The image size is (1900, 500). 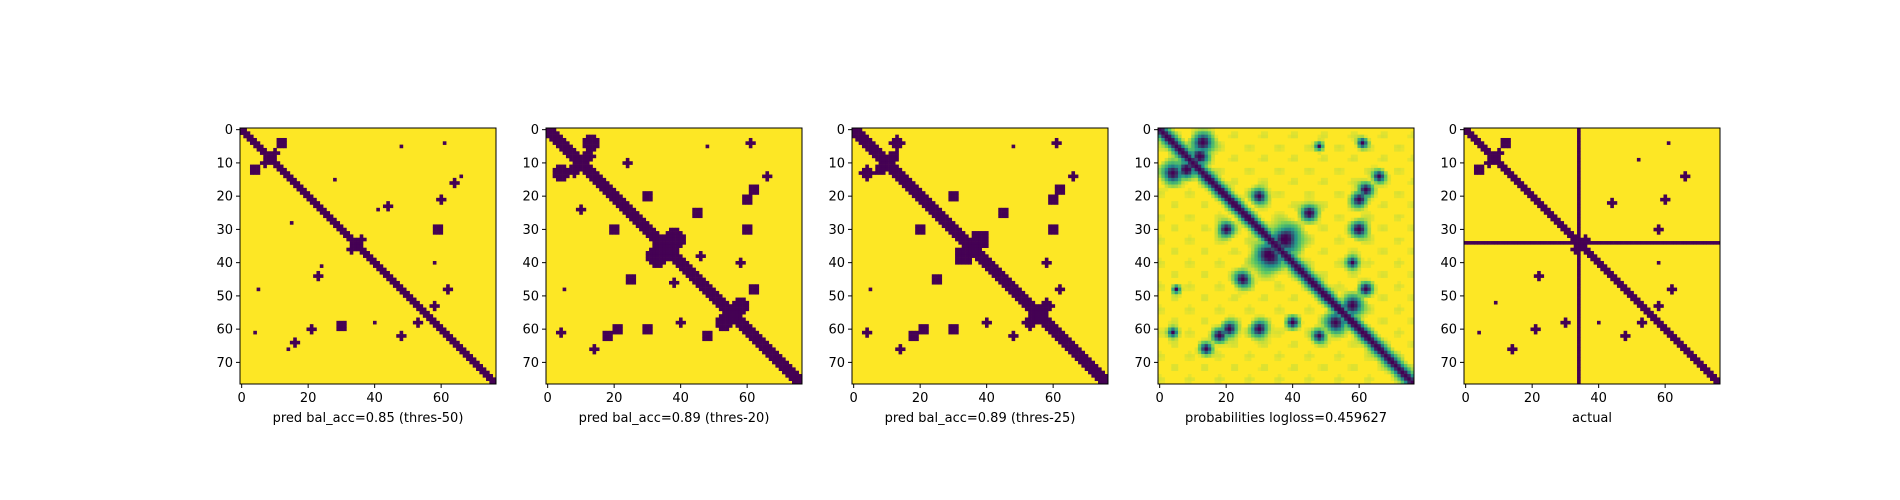 What do you see at coordinates (980, 418) in the screenshot?
I see `x-axis-label: pred bal_acc=0.89 (thres-25)` at bounding box center [980, 418].